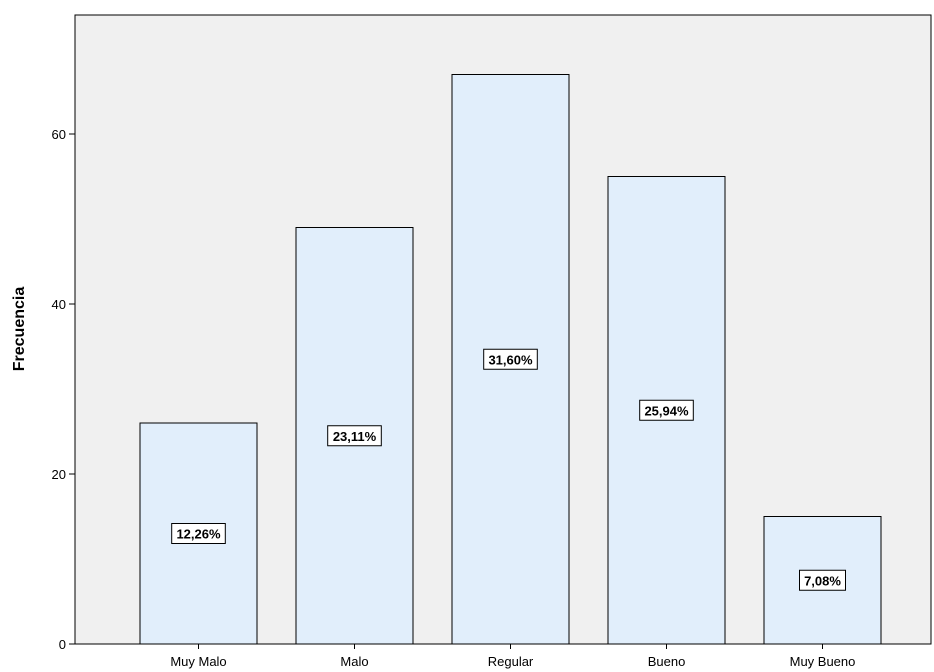 This screenshot has width=934, height=672. What do you see at coordinates (823, 661) in the screenshot?
I see `x-tick-label: Muy Bueno` at bounding box center [823, 661].